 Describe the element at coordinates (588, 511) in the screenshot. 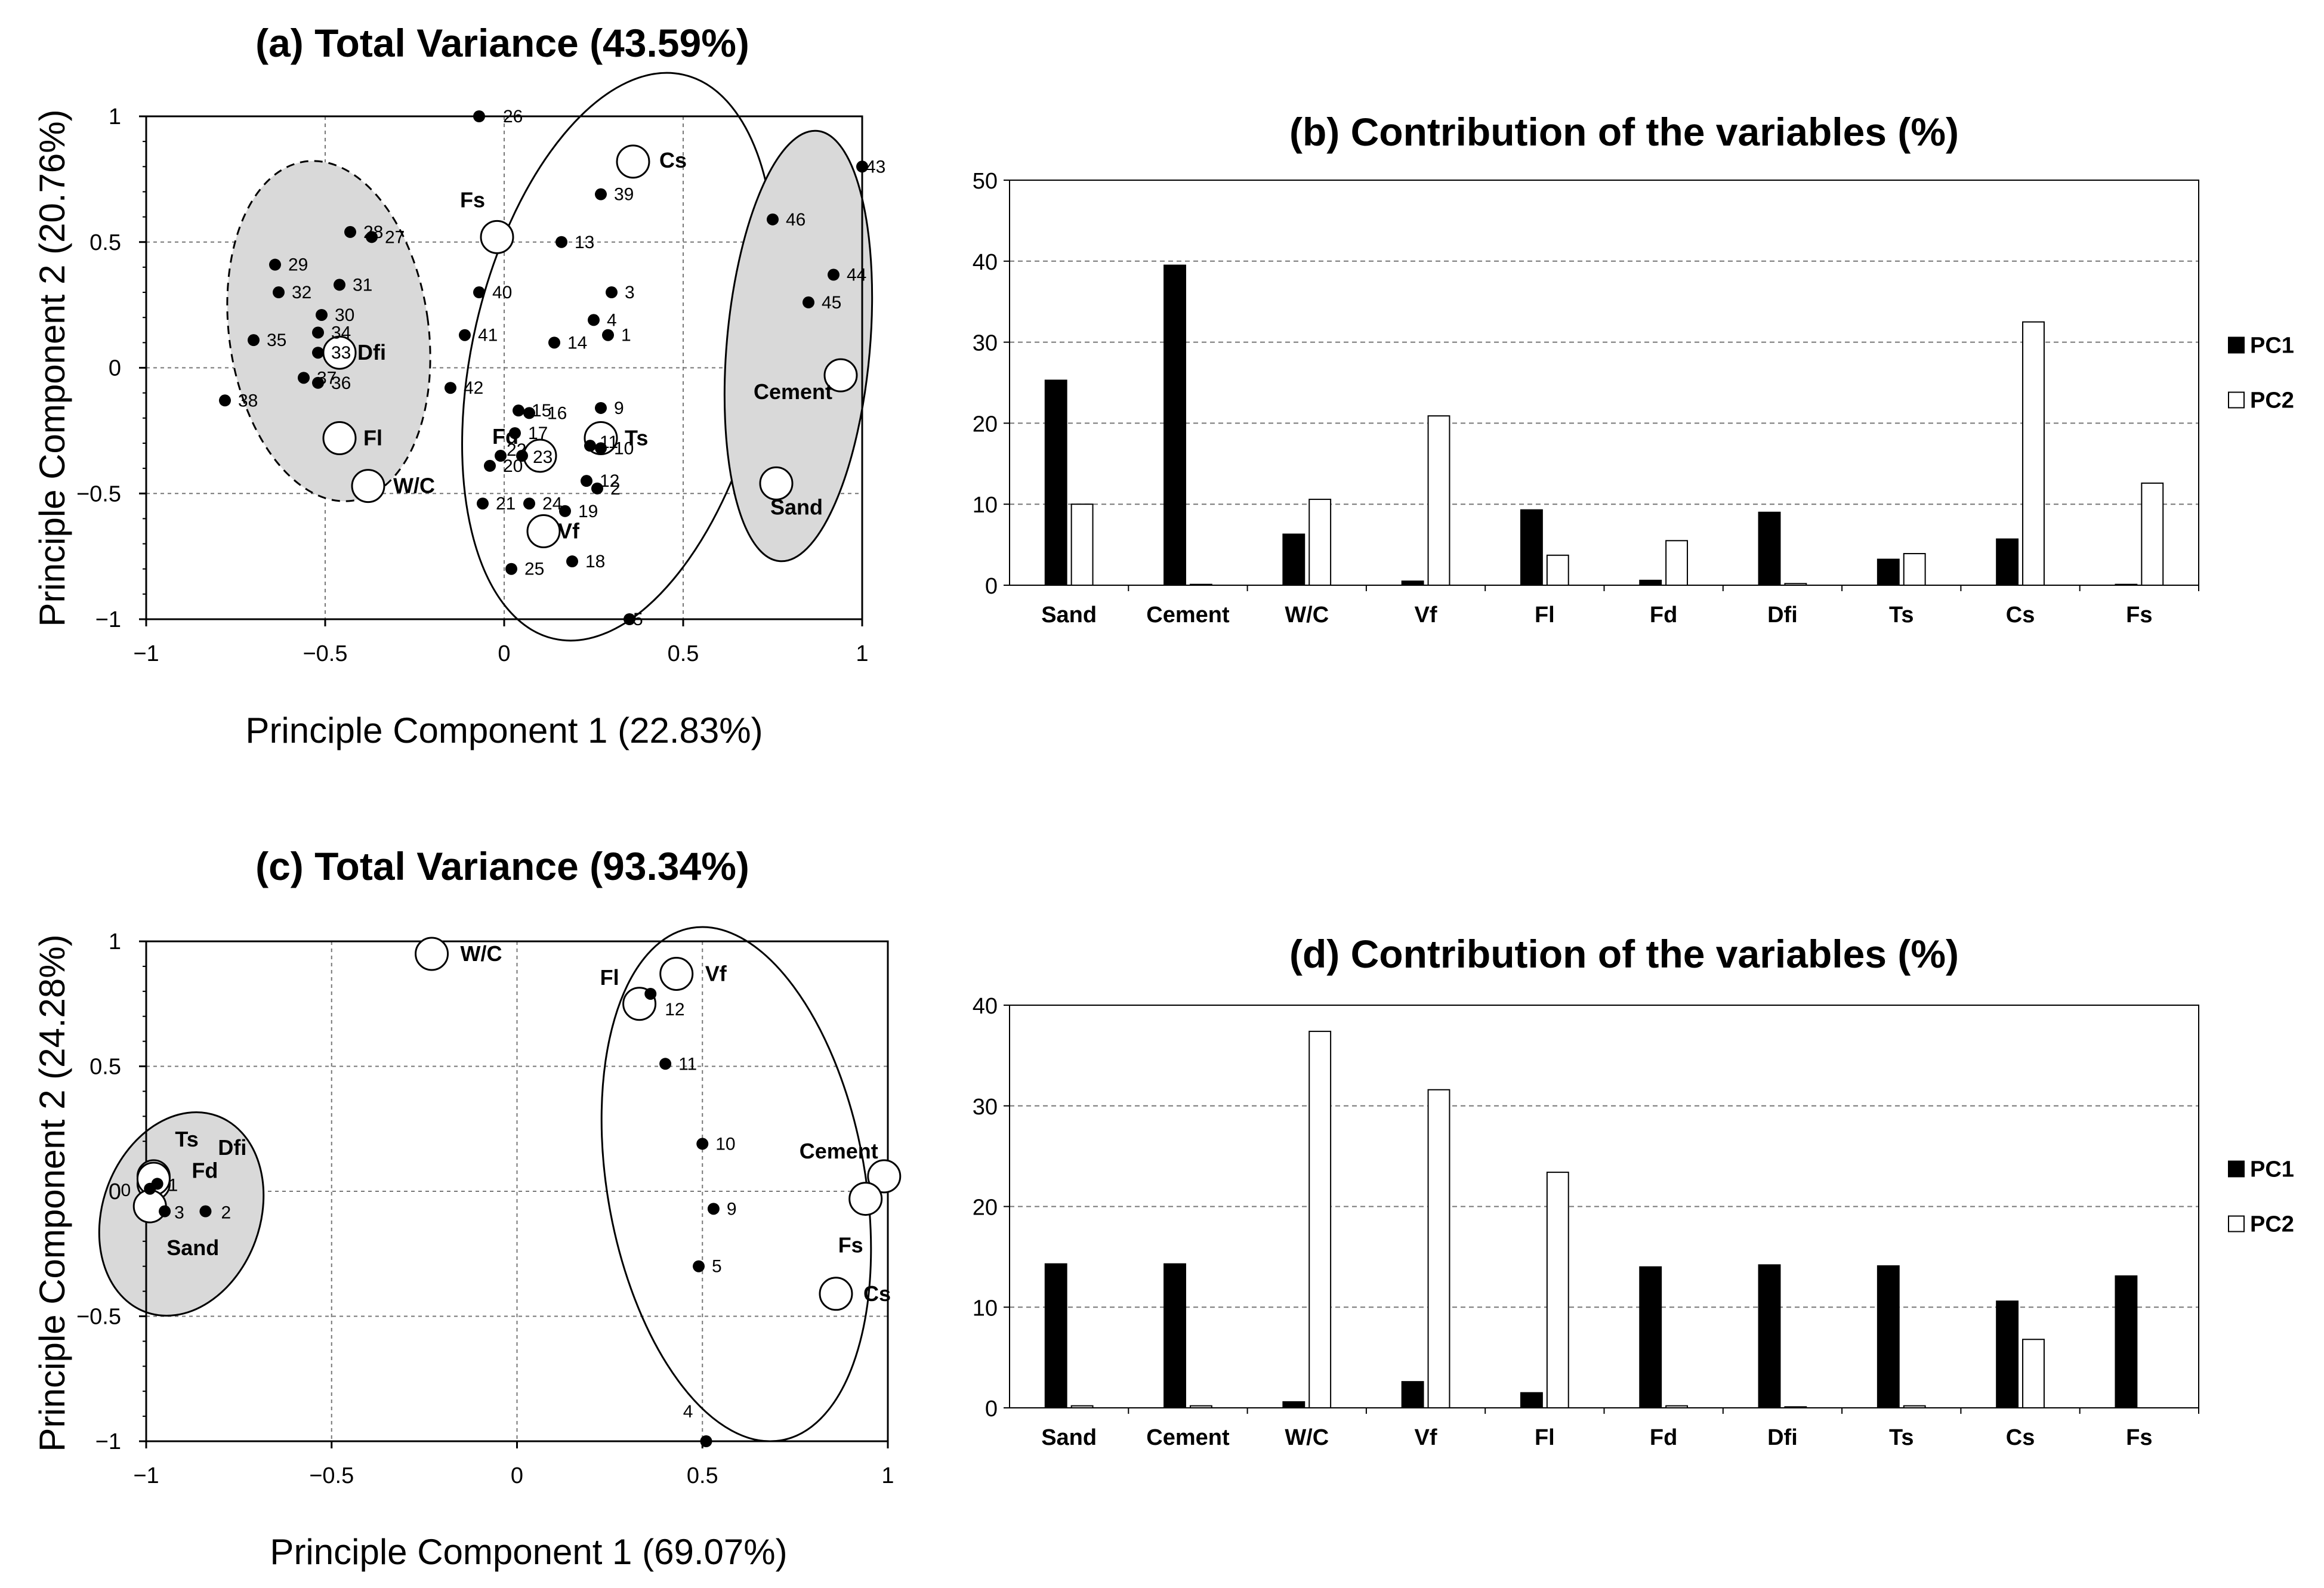

I see `a-sample-label: 19` at that location.